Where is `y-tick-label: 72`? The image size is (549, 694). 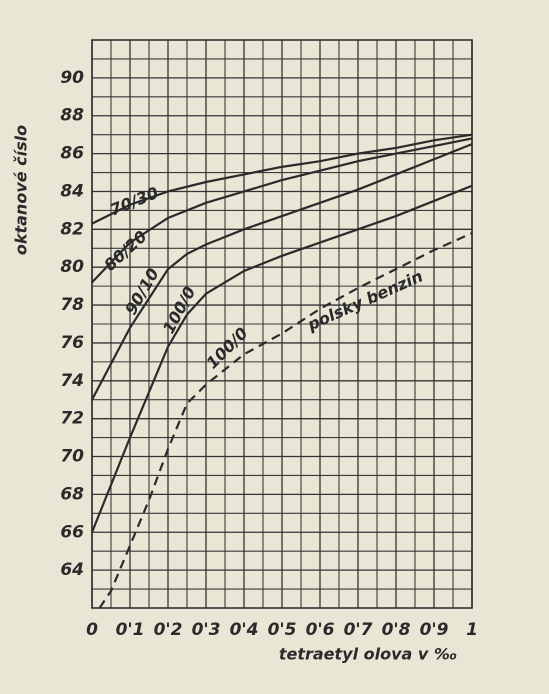 y-tick-label: 72 is located at coordinates (72, 419).